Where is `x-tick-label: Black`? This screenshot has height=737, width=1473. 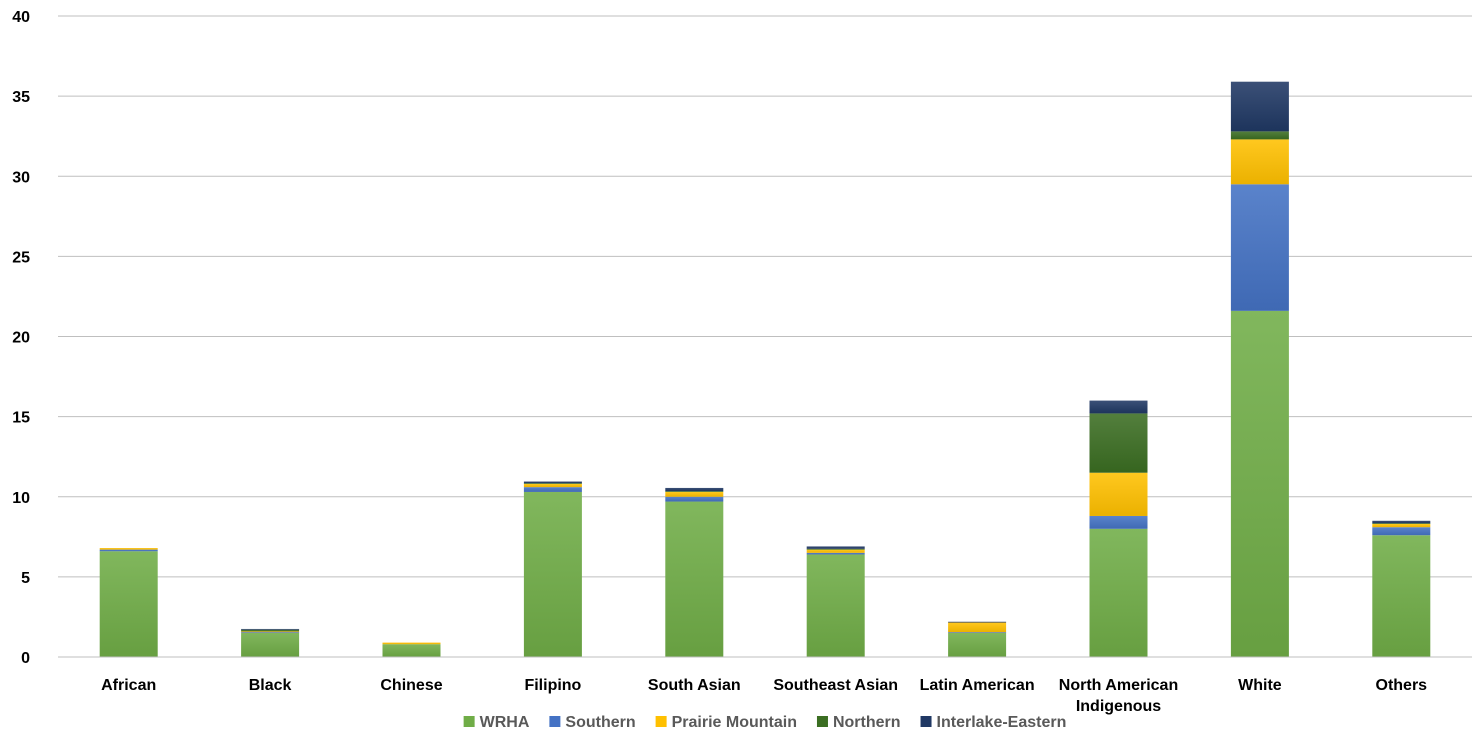
x-tick-label: Black is located at coordinates (270, 685).